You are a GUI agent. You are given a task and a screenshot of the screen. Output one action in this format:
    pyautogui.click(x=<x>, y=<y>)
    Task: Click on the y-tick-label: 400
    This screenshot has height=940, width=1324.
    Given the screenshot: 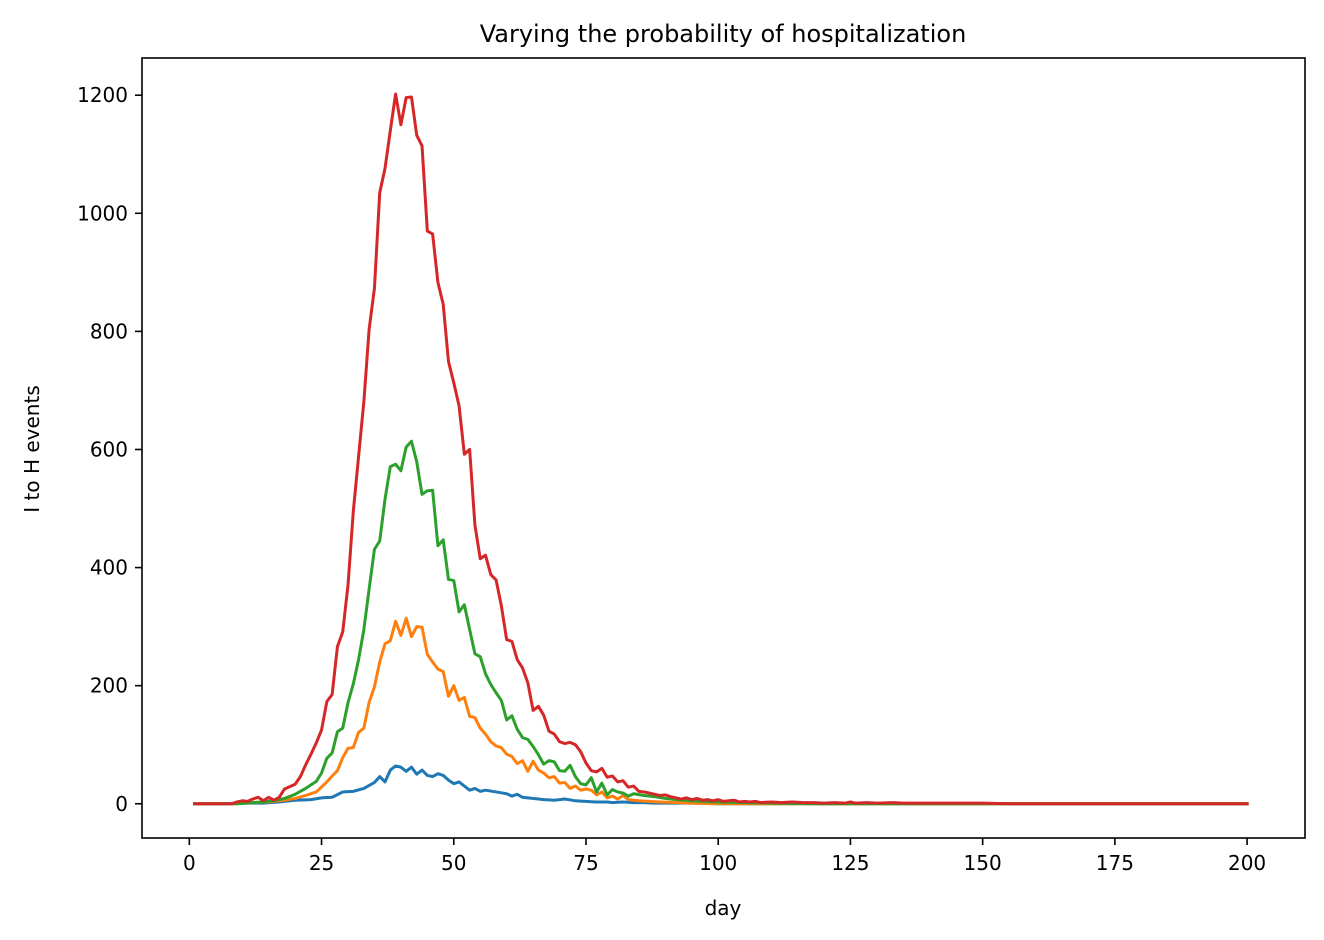 What is the action you would take?
    pyautogui.click(x=109, y=568)
    